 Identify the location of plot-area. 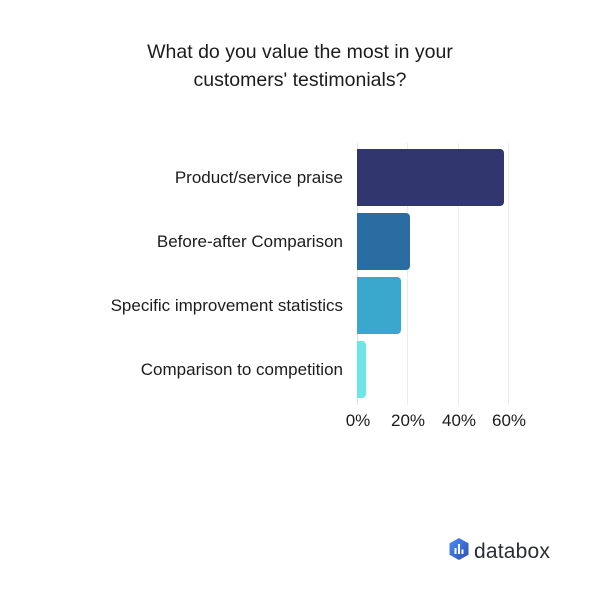
(442, 274).